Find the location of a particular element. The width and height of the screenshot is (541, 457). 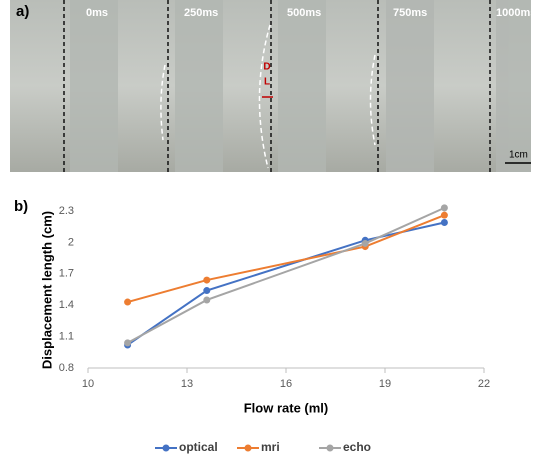

marker-label: L is located at coordinates (267, 82).